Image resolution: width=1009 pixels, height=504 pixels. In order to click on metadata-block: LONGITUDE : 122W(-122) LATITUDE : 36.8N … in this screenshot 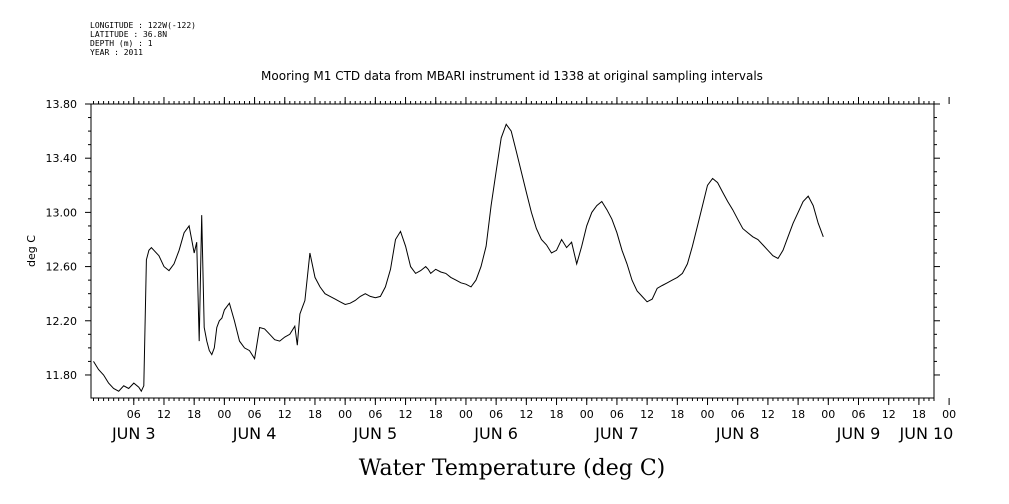, I will do `click(143, 39)`.